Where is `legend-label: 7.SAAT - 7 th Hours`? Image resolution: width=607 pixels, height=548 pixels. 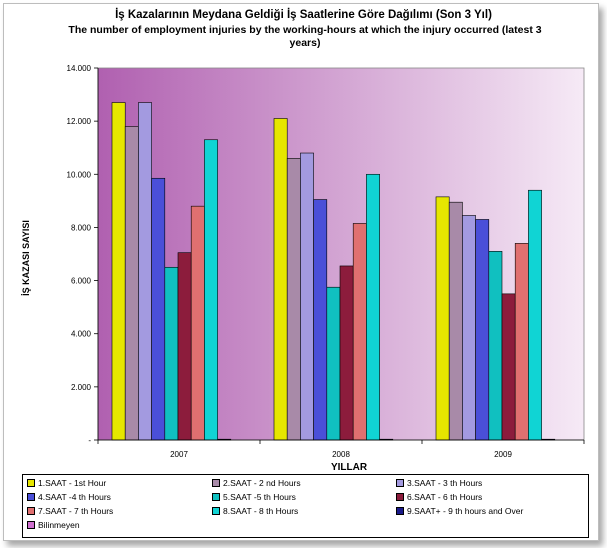
legend-label: 7.SAAT - 7 th Hours is located at coordinates (76, 511).